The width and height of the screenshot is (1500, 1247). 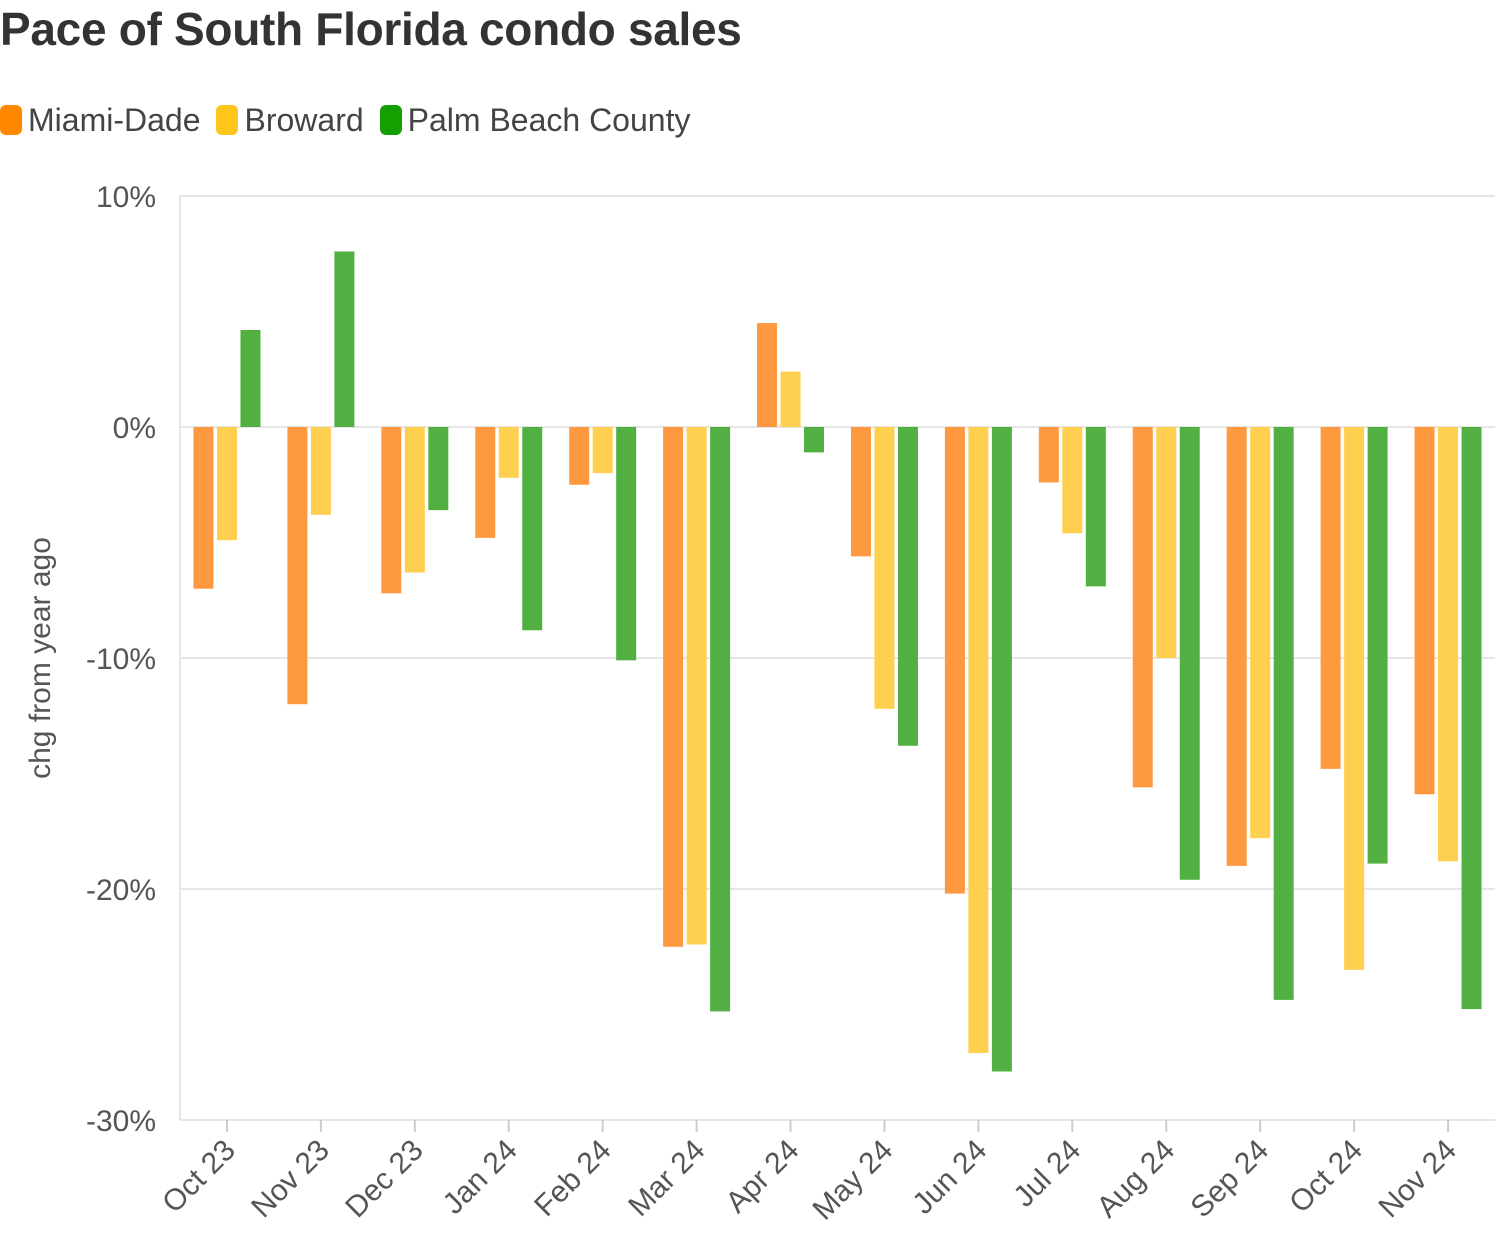 I want to click on legend-swatch-miami-dade, so click(x=11, y=120).